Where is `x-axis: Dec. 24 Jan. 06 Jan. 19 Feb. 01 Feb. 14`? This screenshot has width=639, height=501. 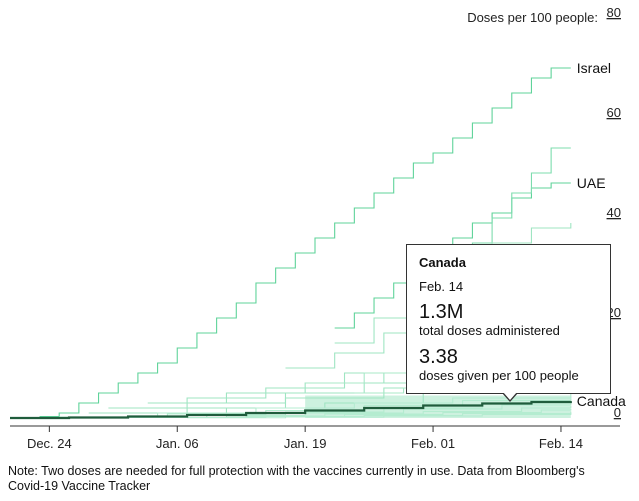
x-axis: Dec. 24 Jan. 06 Jan. 19 Feb. 01 Feb. 14 is located at coordinates (315, 438).